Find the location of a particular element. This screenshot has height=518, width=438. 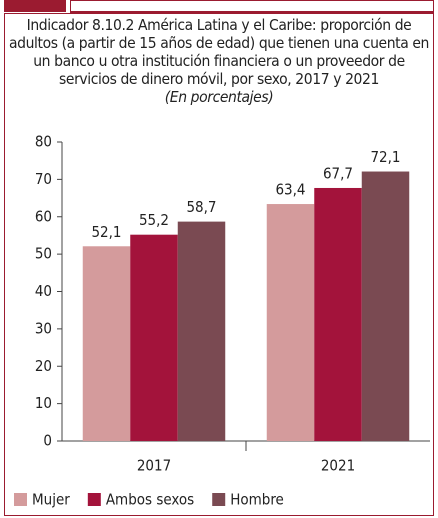

y-tick-label: 40 is located at coordinates (43, 291).